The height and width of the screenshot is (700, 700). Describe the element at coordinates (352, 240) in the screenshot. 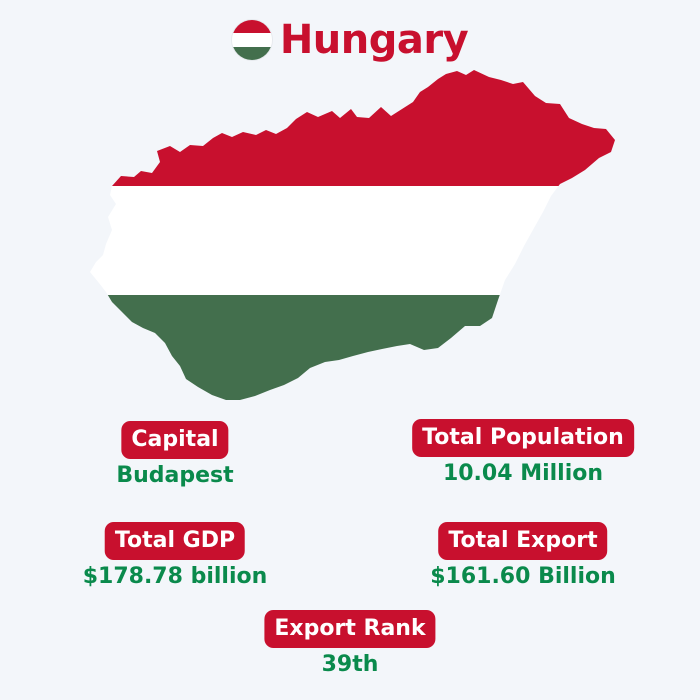

I see `map-band-white` at that location.